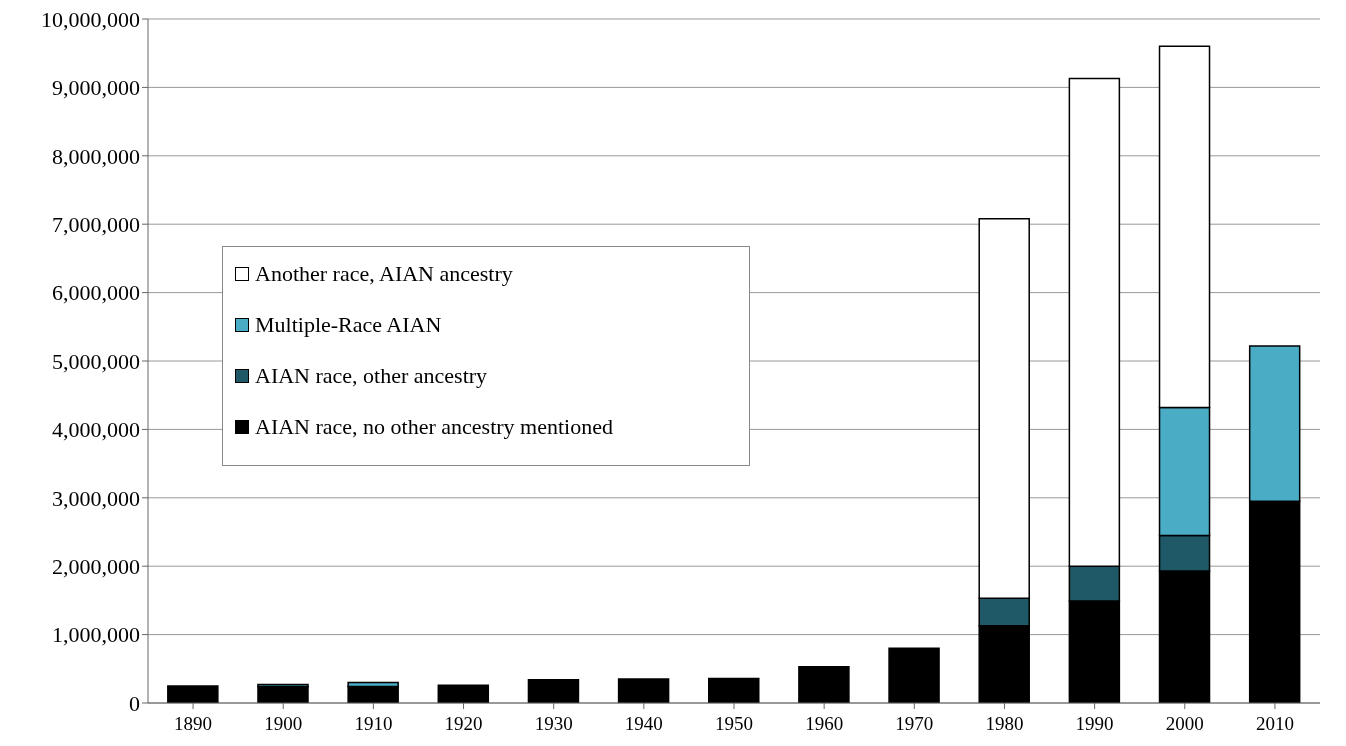 The image size is (1346, 746). I want to click on x-tick-label: 1890, so click(193, 724).